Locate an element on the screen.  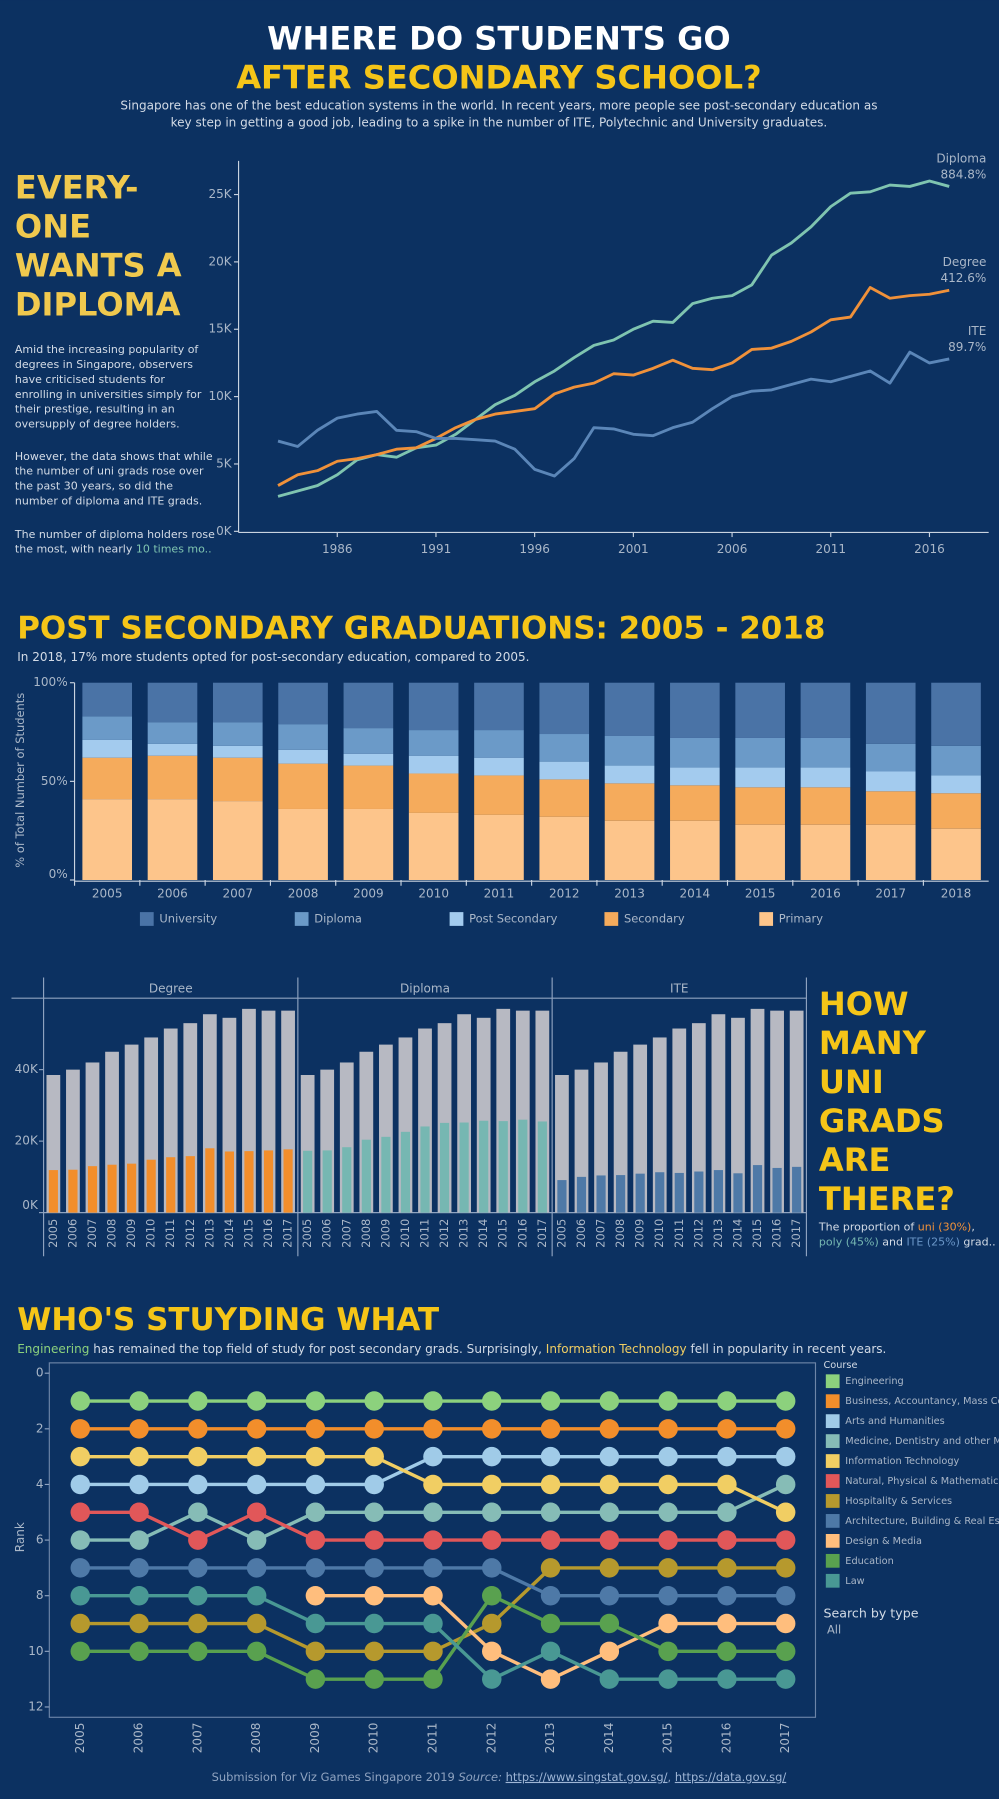
footer-text-part: https://data.gov.sg/ is located at coordinates (731, 1776).